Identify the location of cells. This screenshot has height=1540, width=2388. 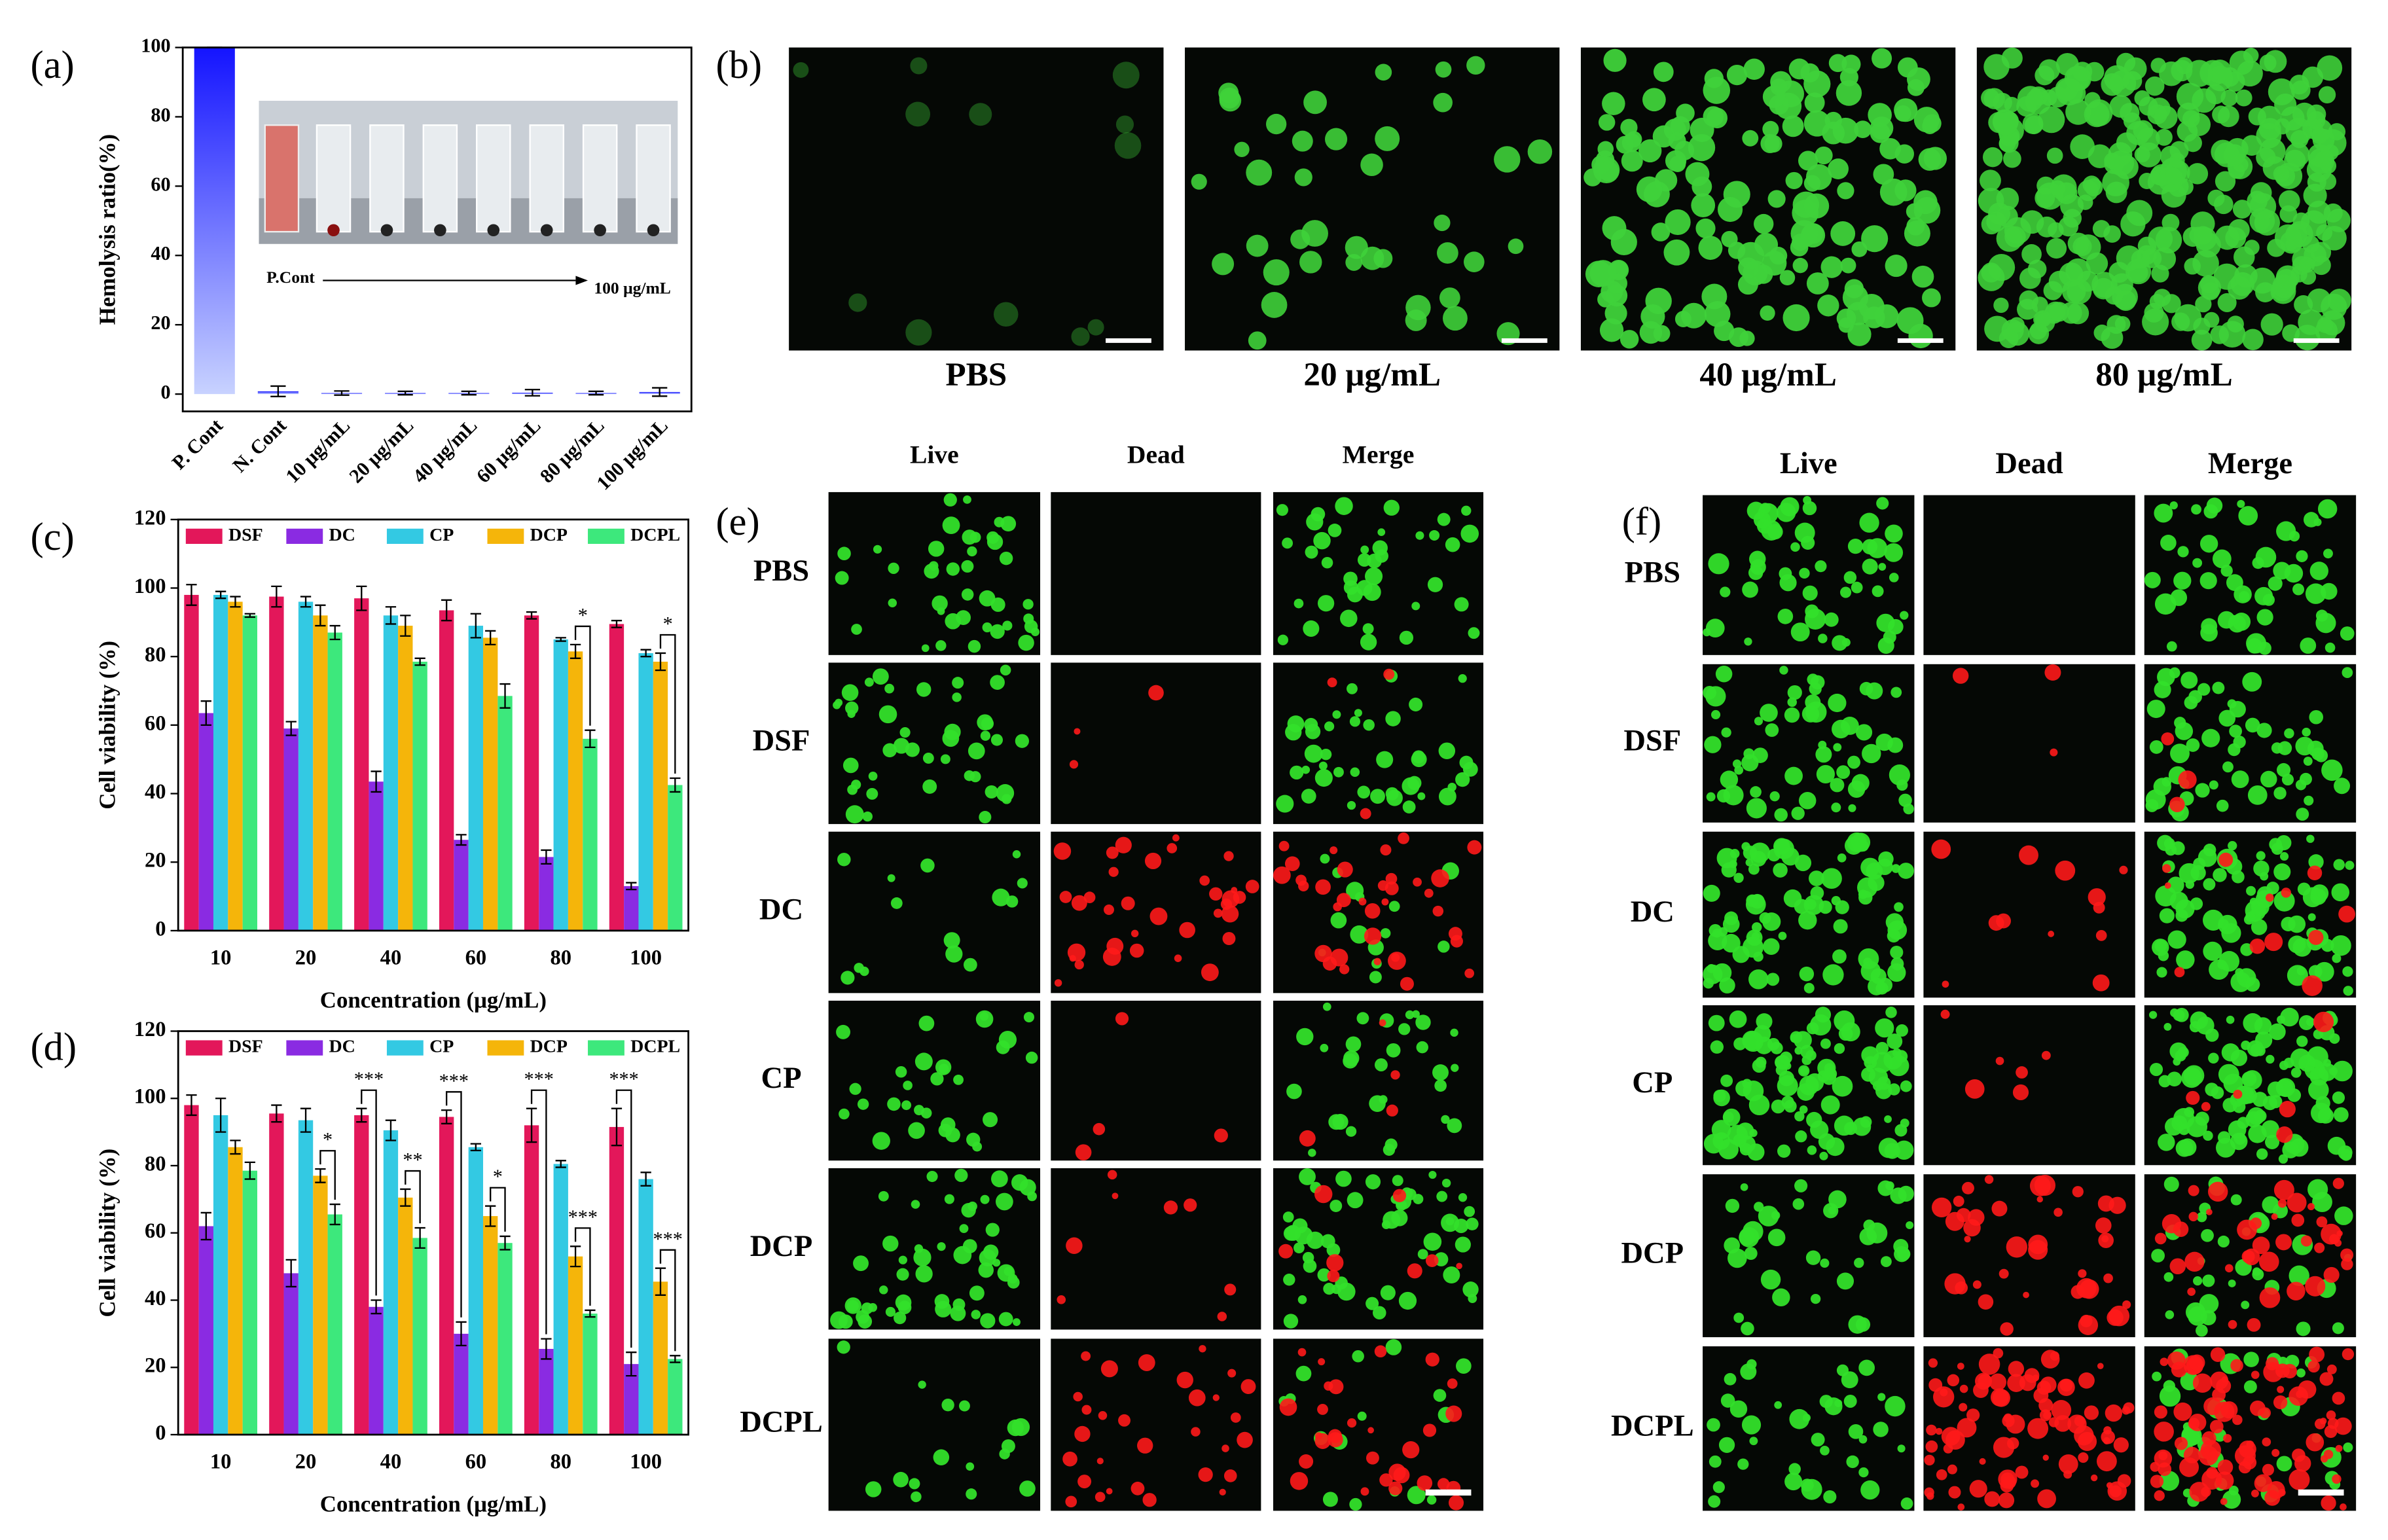
(2249, 744).